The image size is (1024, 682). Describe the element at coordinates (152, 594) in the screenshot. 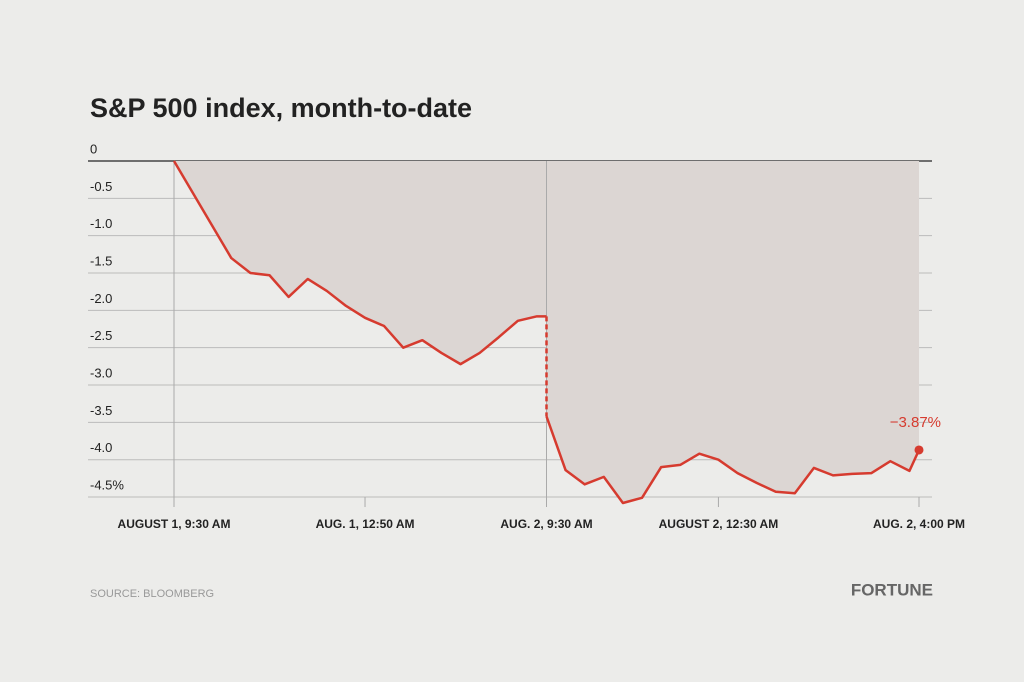

I see `source: SOURCE: BLOOMBERG` at that location.